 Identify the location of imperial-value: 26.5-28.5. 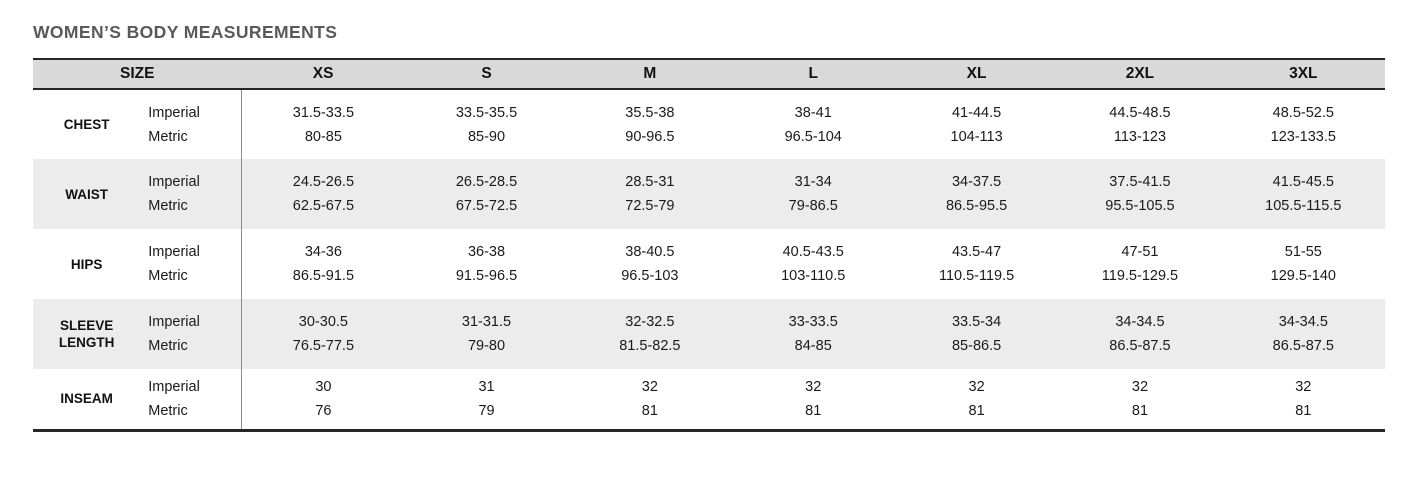
(486, 182).